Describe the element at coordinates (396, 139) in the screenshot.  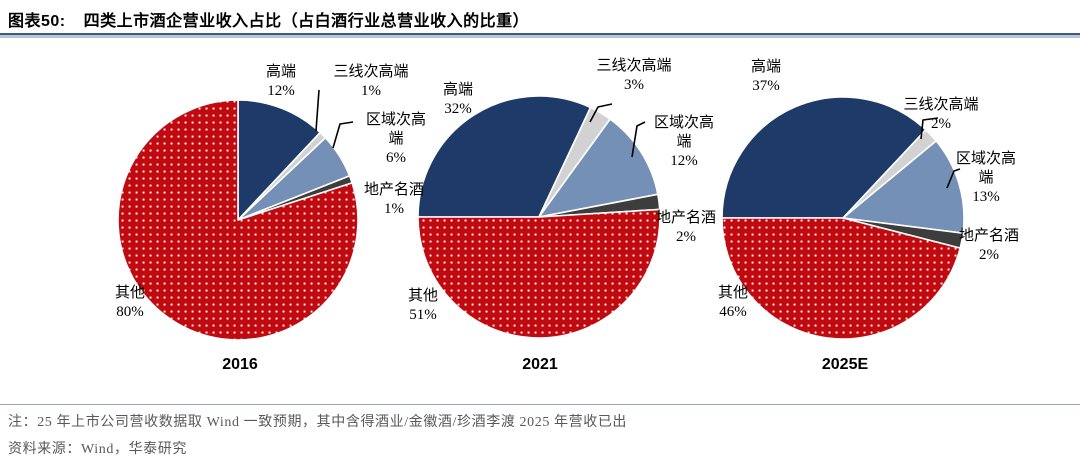
I see `p2016-label-regional-subhigh: 区域次高 端 6%` at that location.